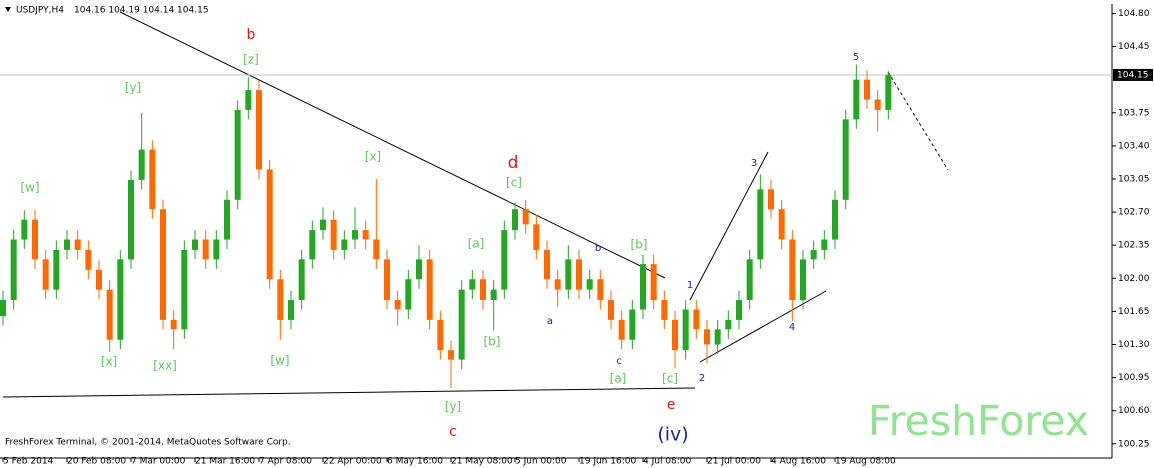 The width and height of the screenshot is (1154, 468). Describe the element at coordinates (28, 462) in the screenshot. I see `x-tick-label: 5 Feb 2014` at that location.